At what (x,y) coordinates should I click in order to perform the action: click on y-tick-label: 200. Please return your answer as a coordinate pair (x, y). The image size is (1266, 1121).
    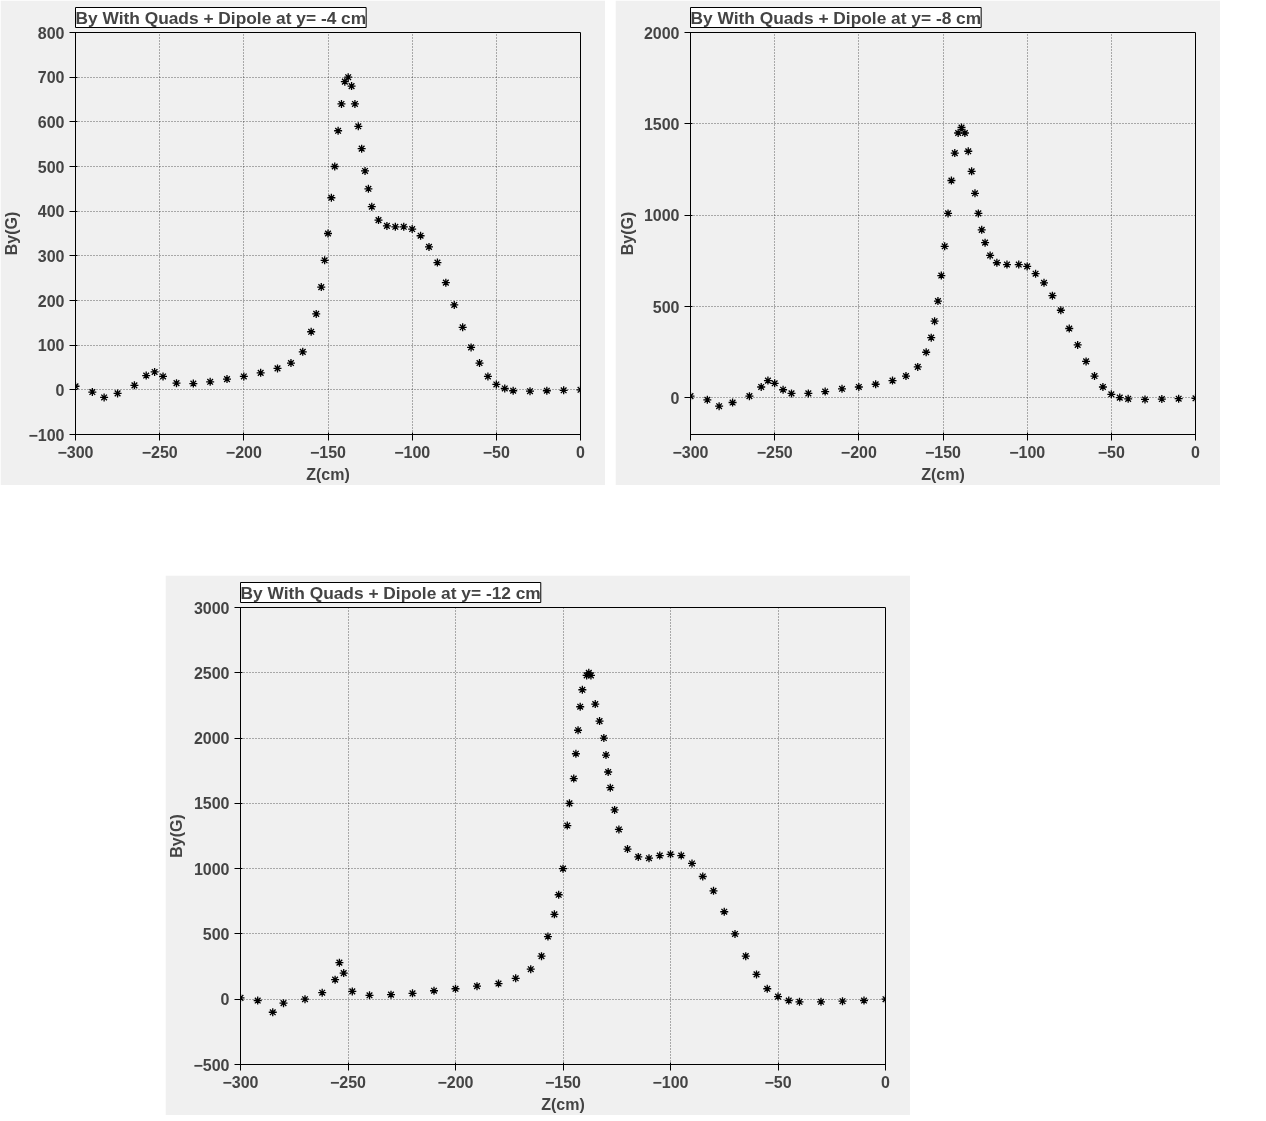
    Looking at the image, I should click on (51, 301).